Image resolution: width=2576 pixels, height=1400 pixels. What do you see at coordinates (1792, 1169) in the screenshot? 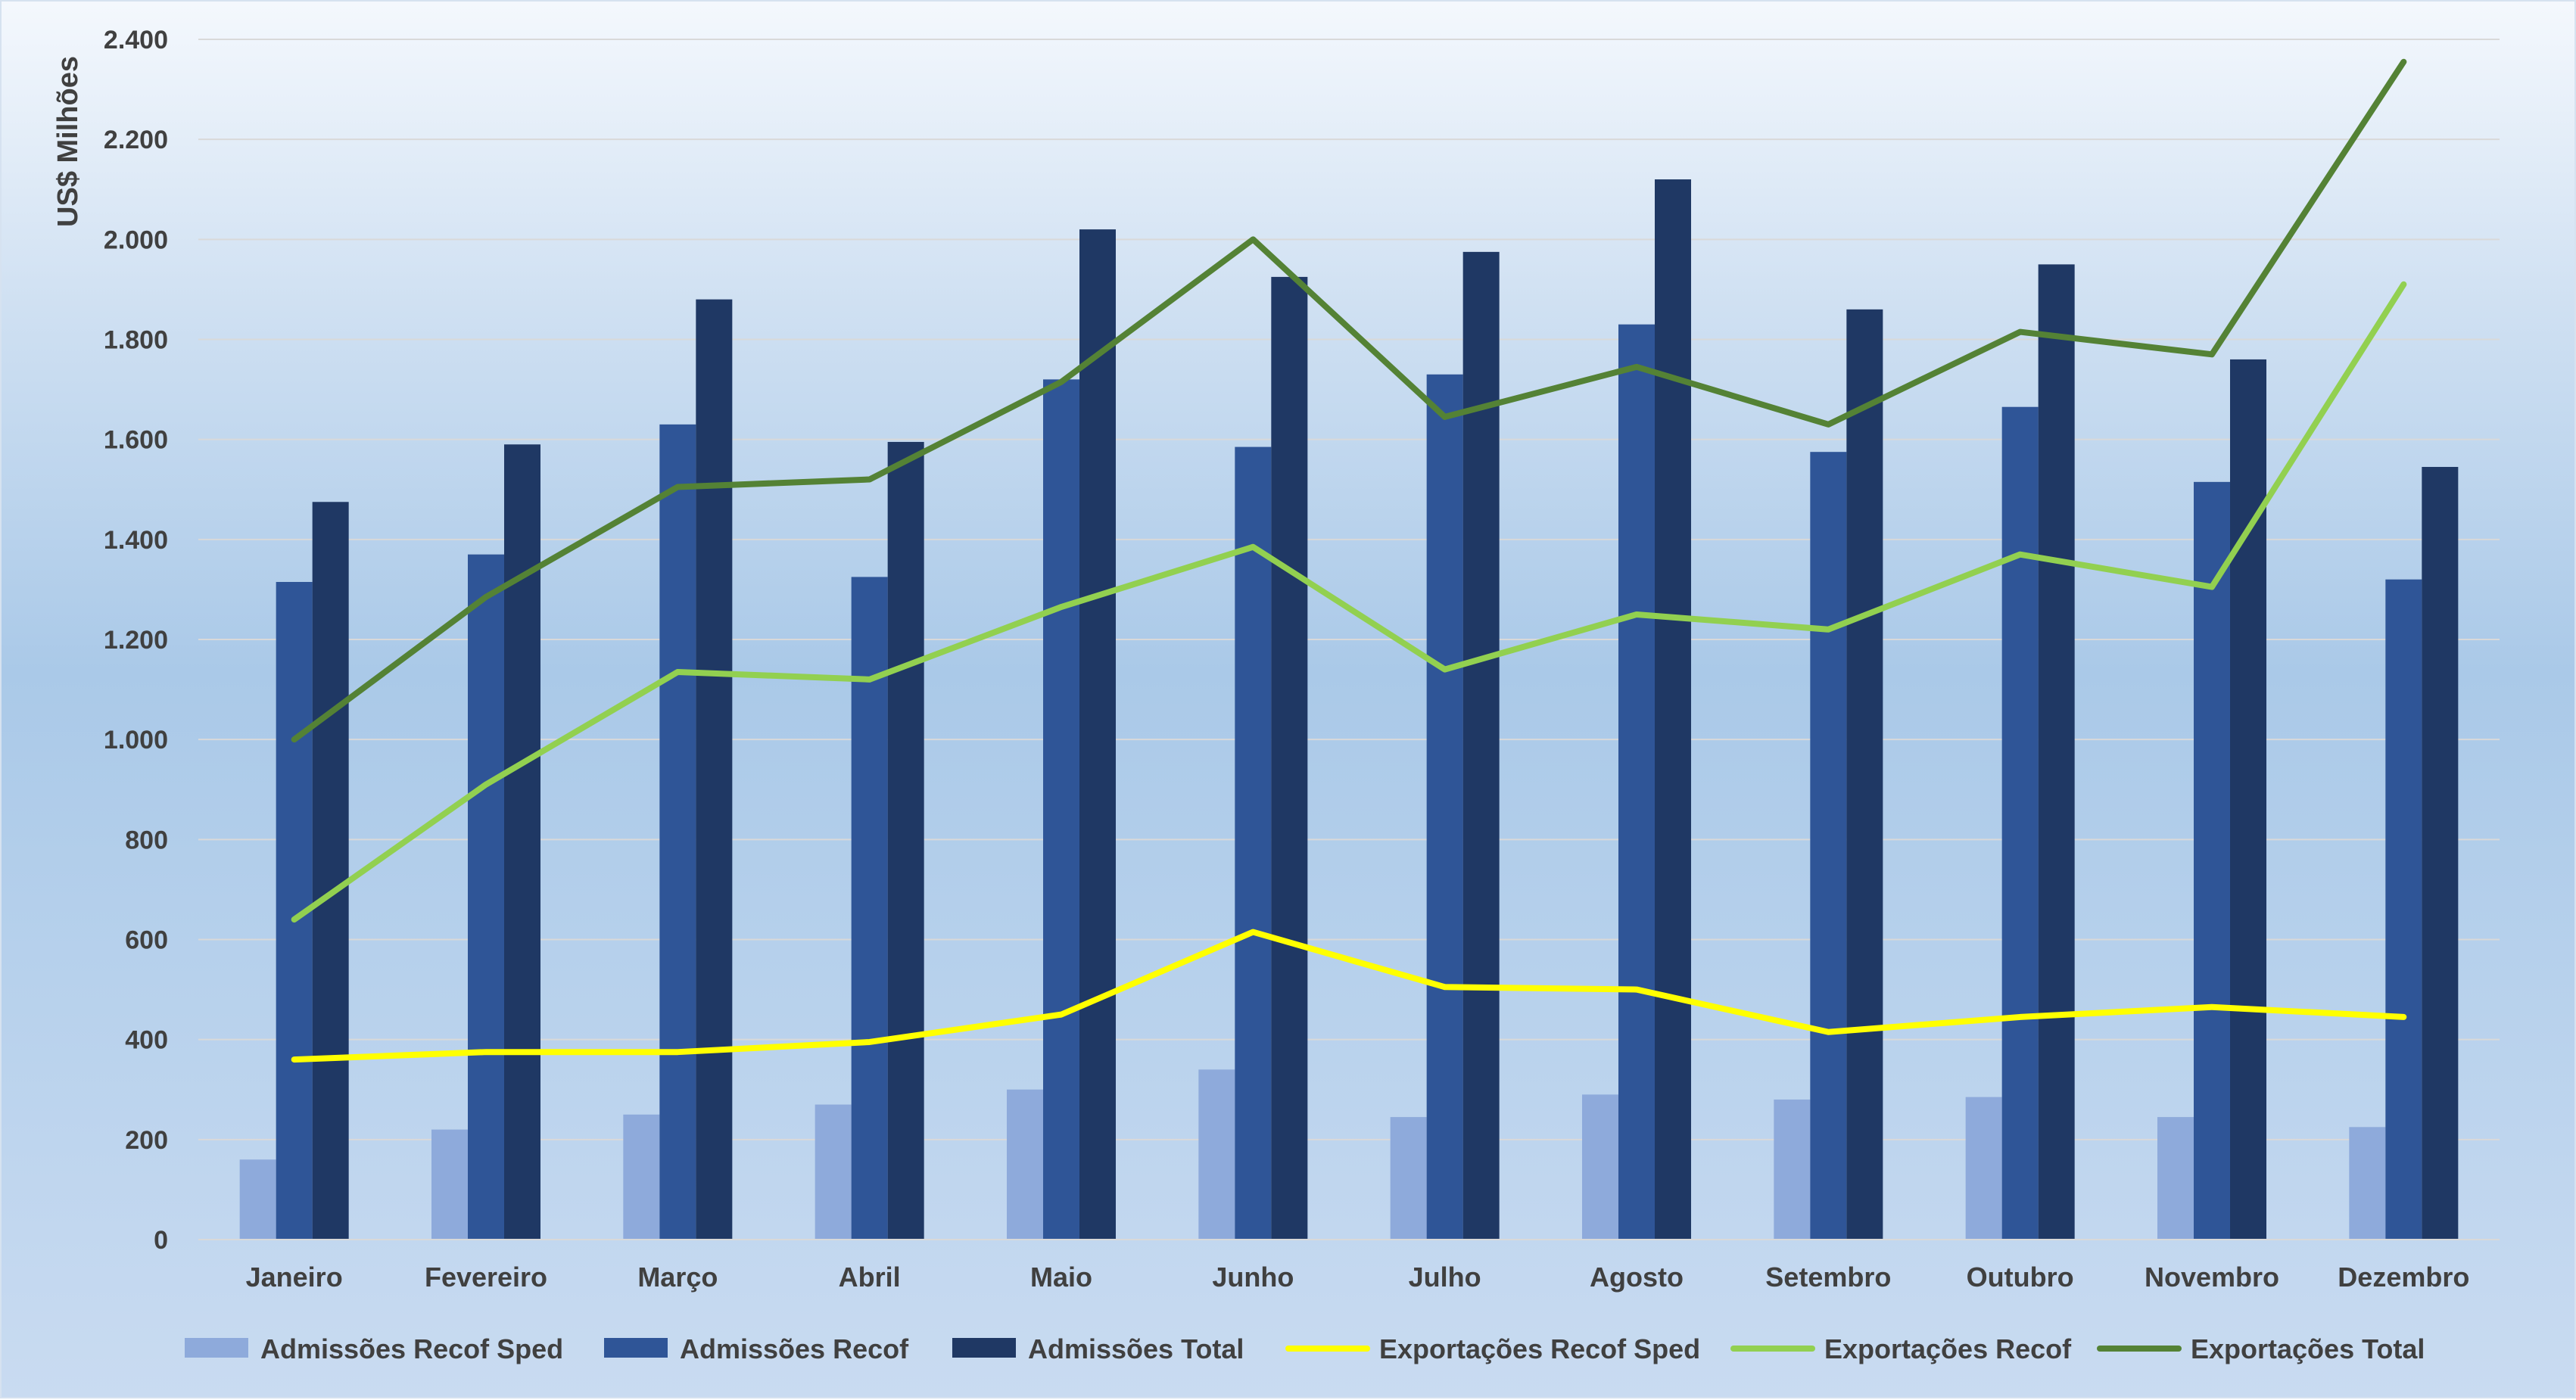
I see `bar-admissoes-recof-sped-setembro` at bounding box center [1792, 1169].